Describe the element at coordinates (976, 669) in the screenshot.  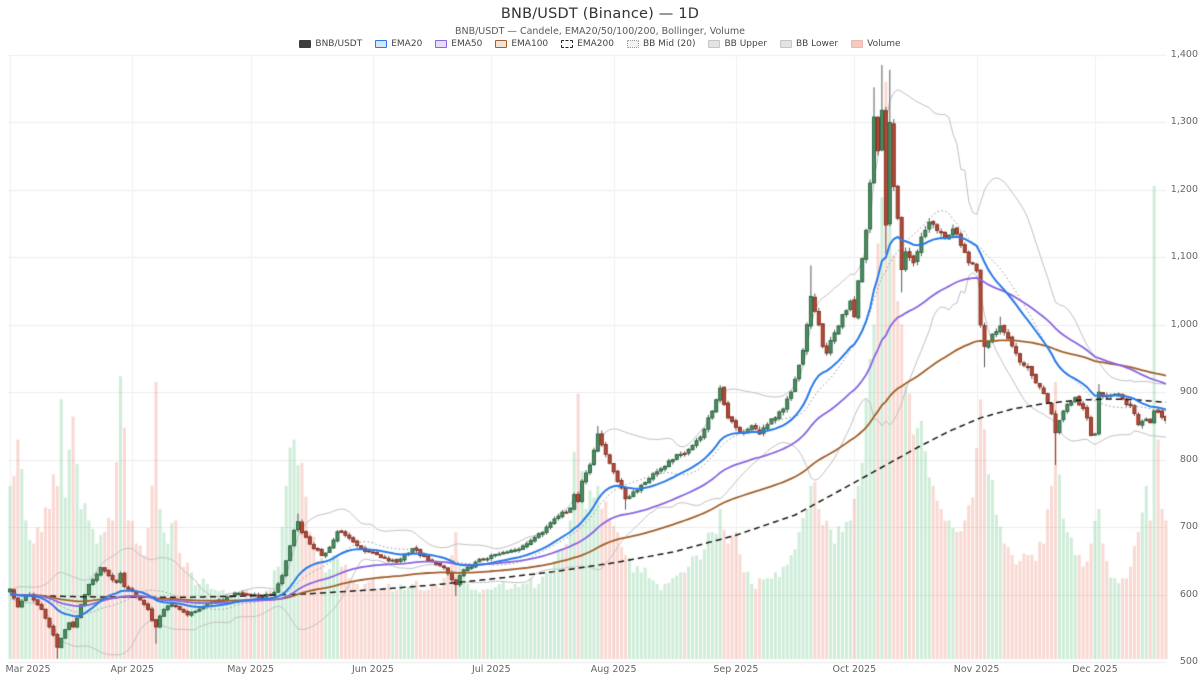
I see `x-axis-tick-label: Nov 2025` at that location.